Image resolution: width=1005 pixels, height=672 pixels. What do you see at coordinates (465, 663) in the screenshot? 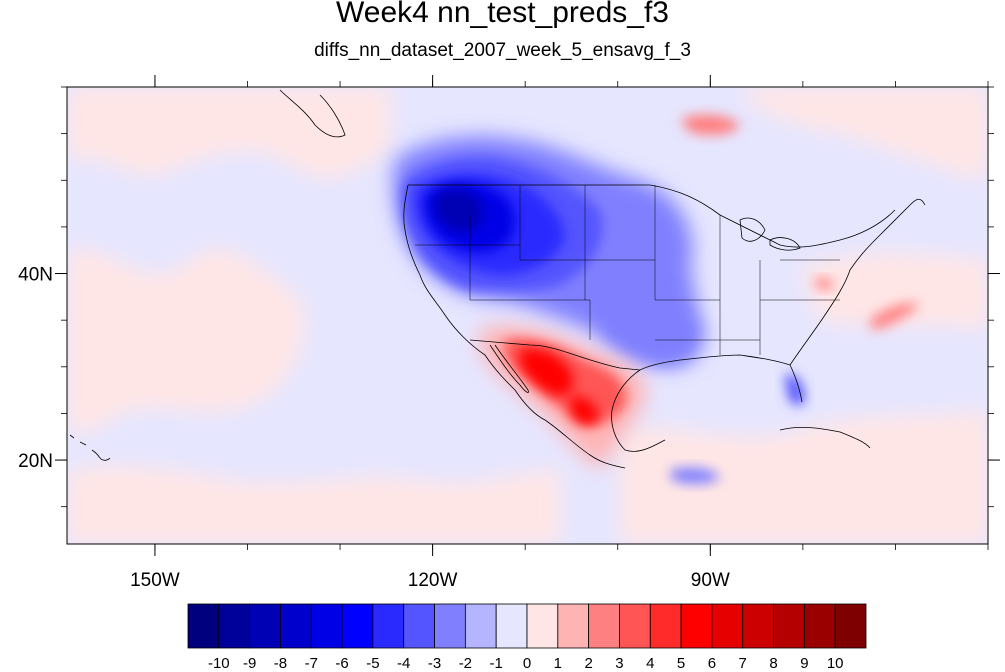
I see `colorbar-label-8: -2` at bounding box center [465, 663].